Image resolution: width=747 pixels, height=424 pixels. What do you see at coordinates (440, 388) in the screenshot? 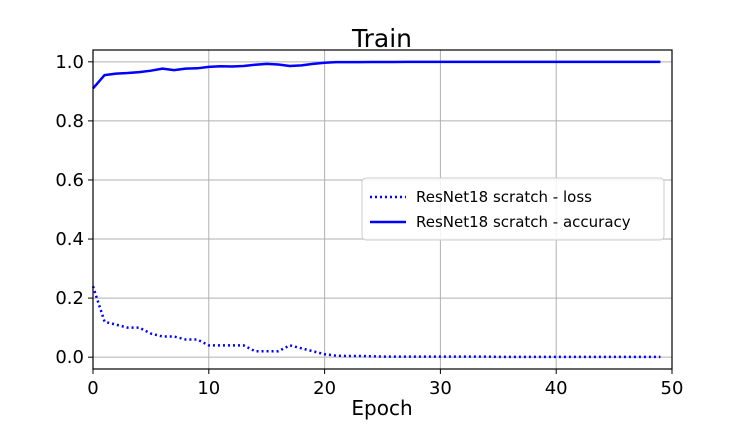
I see `x-tick-label: 30` at bounding box center [440, 388].